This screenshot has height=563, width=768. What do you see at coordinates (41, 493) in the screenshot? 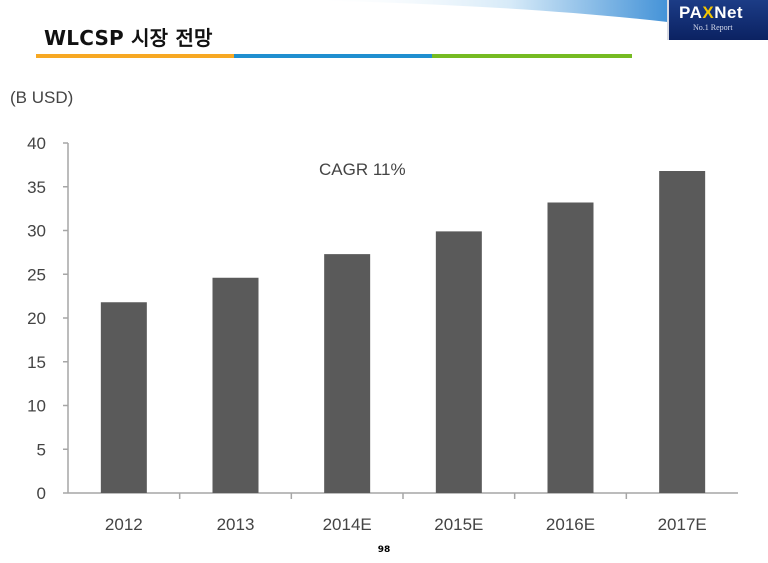
I see `y-tick-label: 0` at bounding box center [41, 493].